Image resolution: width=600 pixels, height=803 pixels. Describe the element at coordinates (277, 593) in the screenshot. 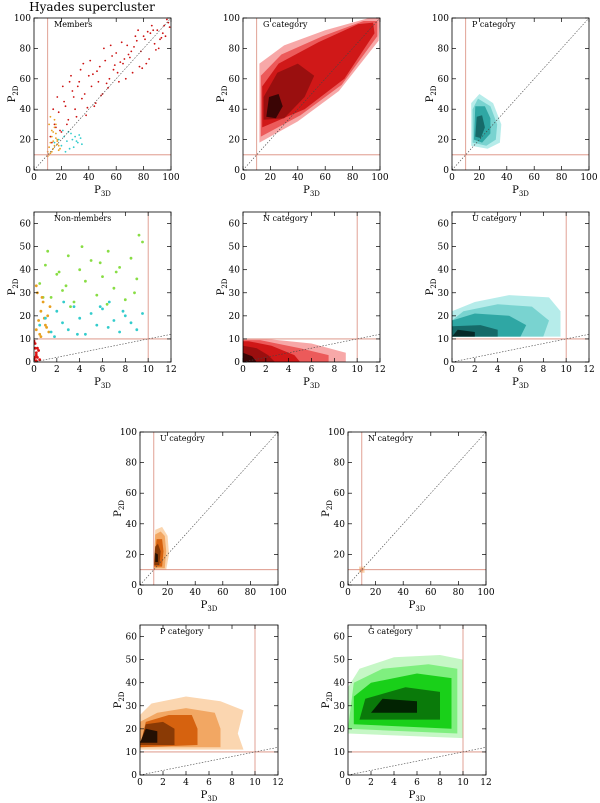

I see `x-tick-label: 100` at that location.